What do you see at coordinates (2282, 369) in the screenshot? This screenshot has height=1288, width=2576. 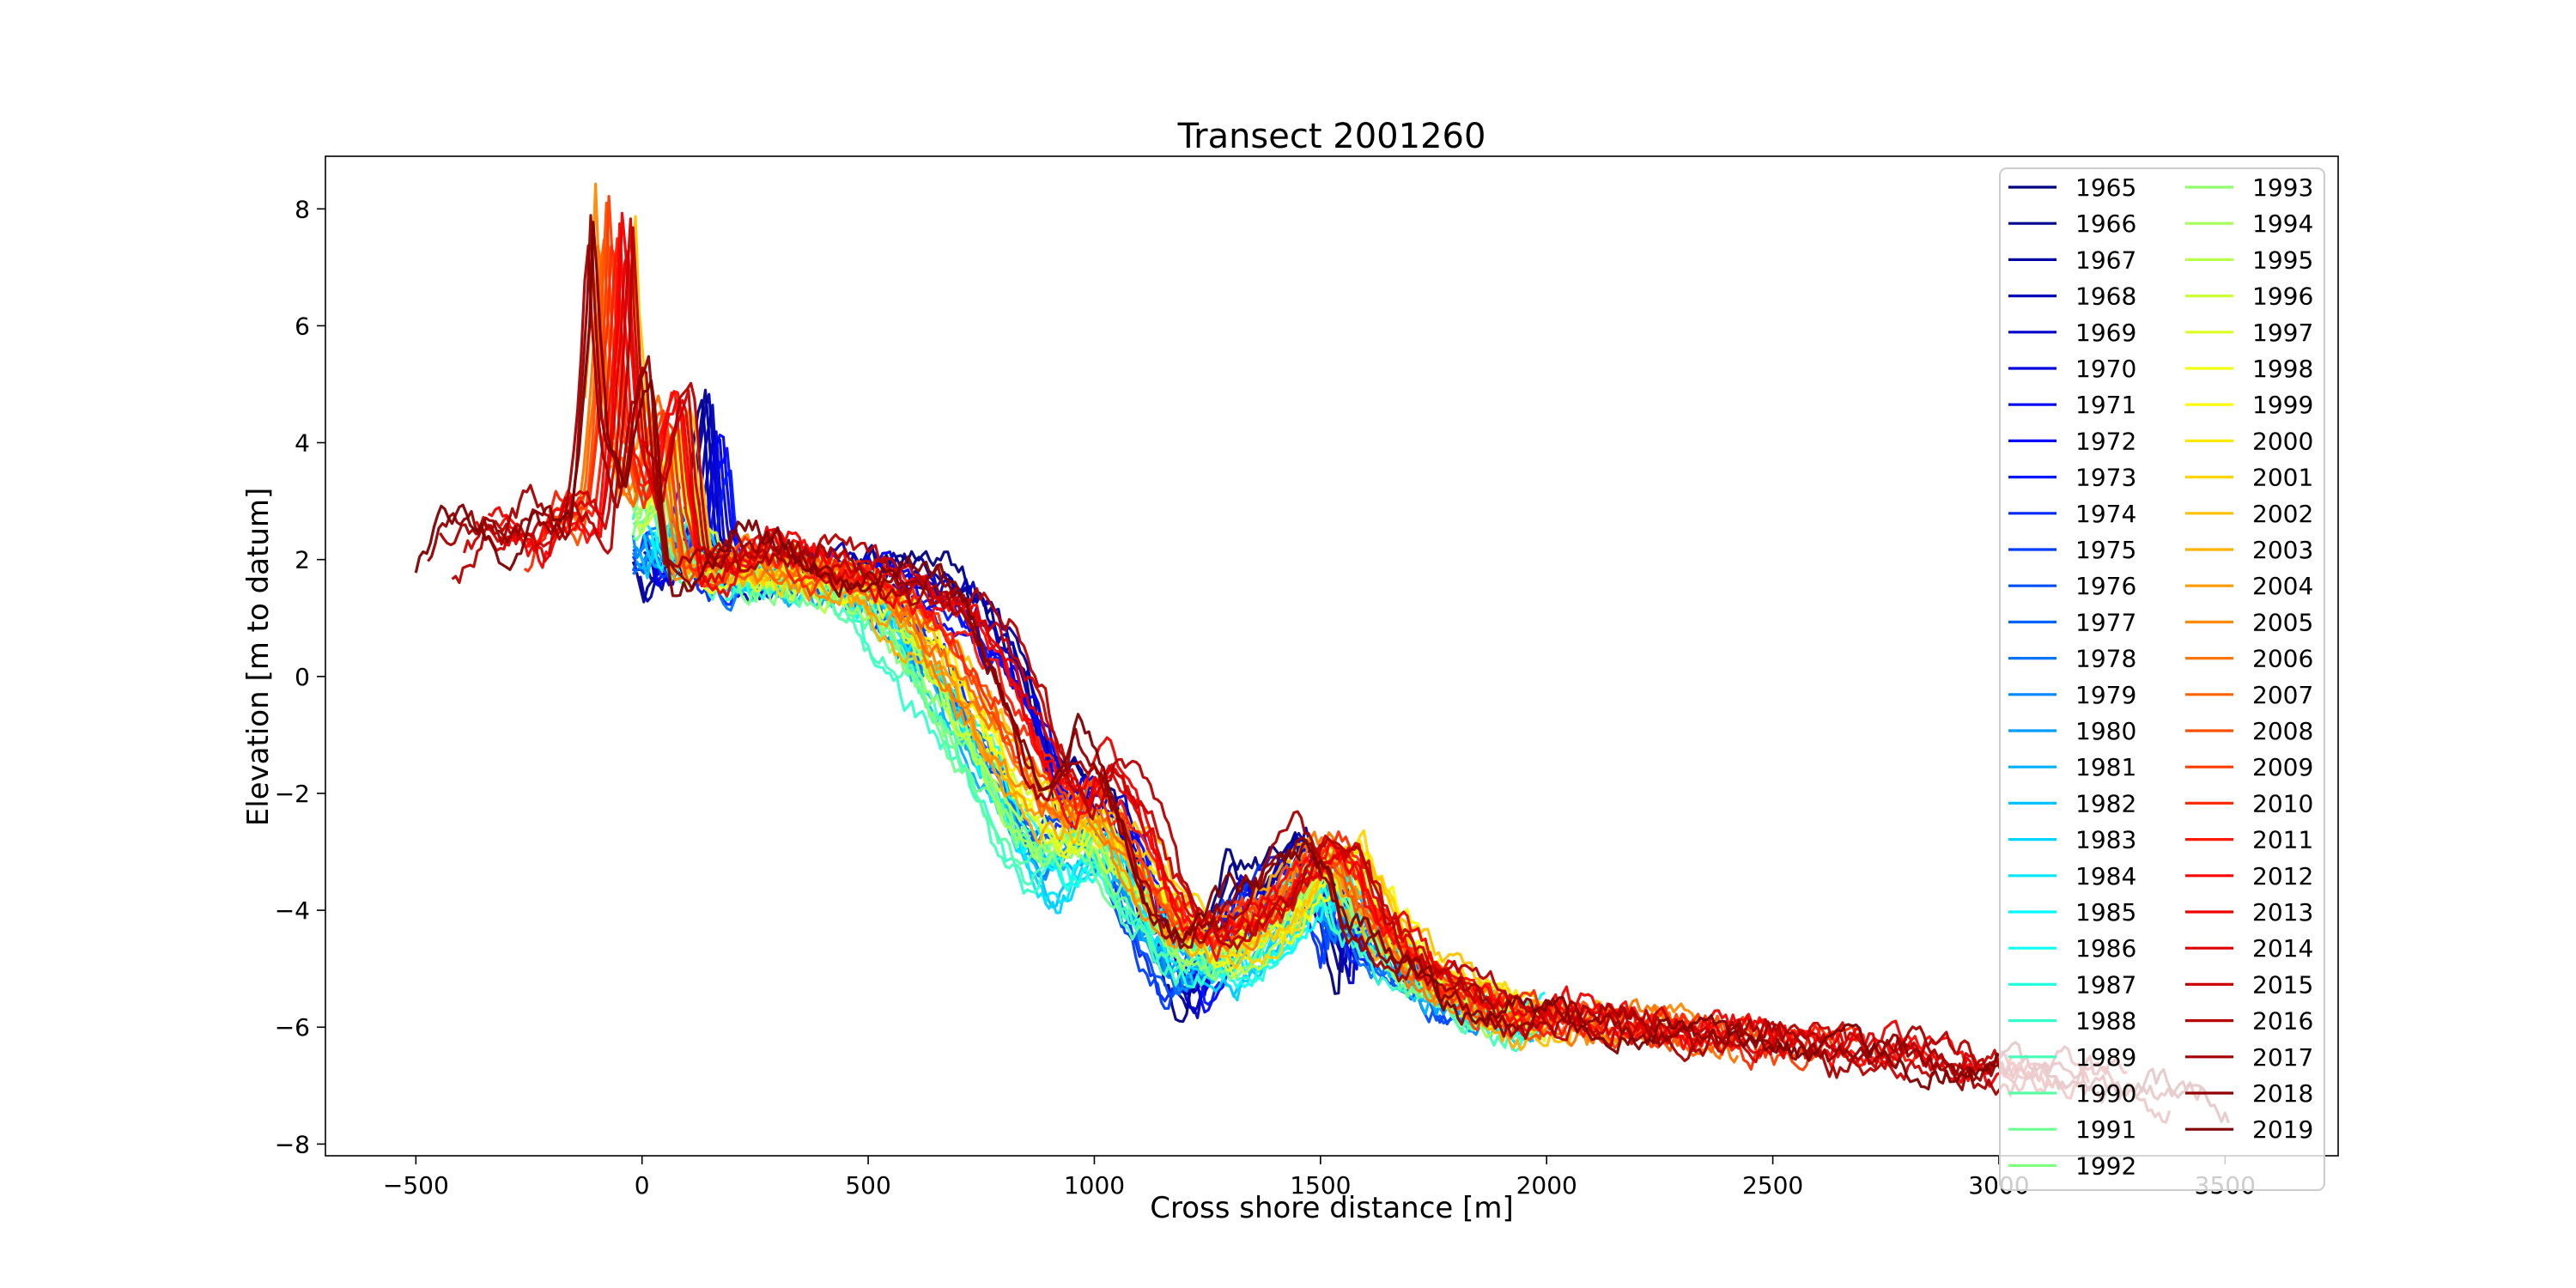 I see `legend-label-1998: 1998` at bounding box center [2282, 369].